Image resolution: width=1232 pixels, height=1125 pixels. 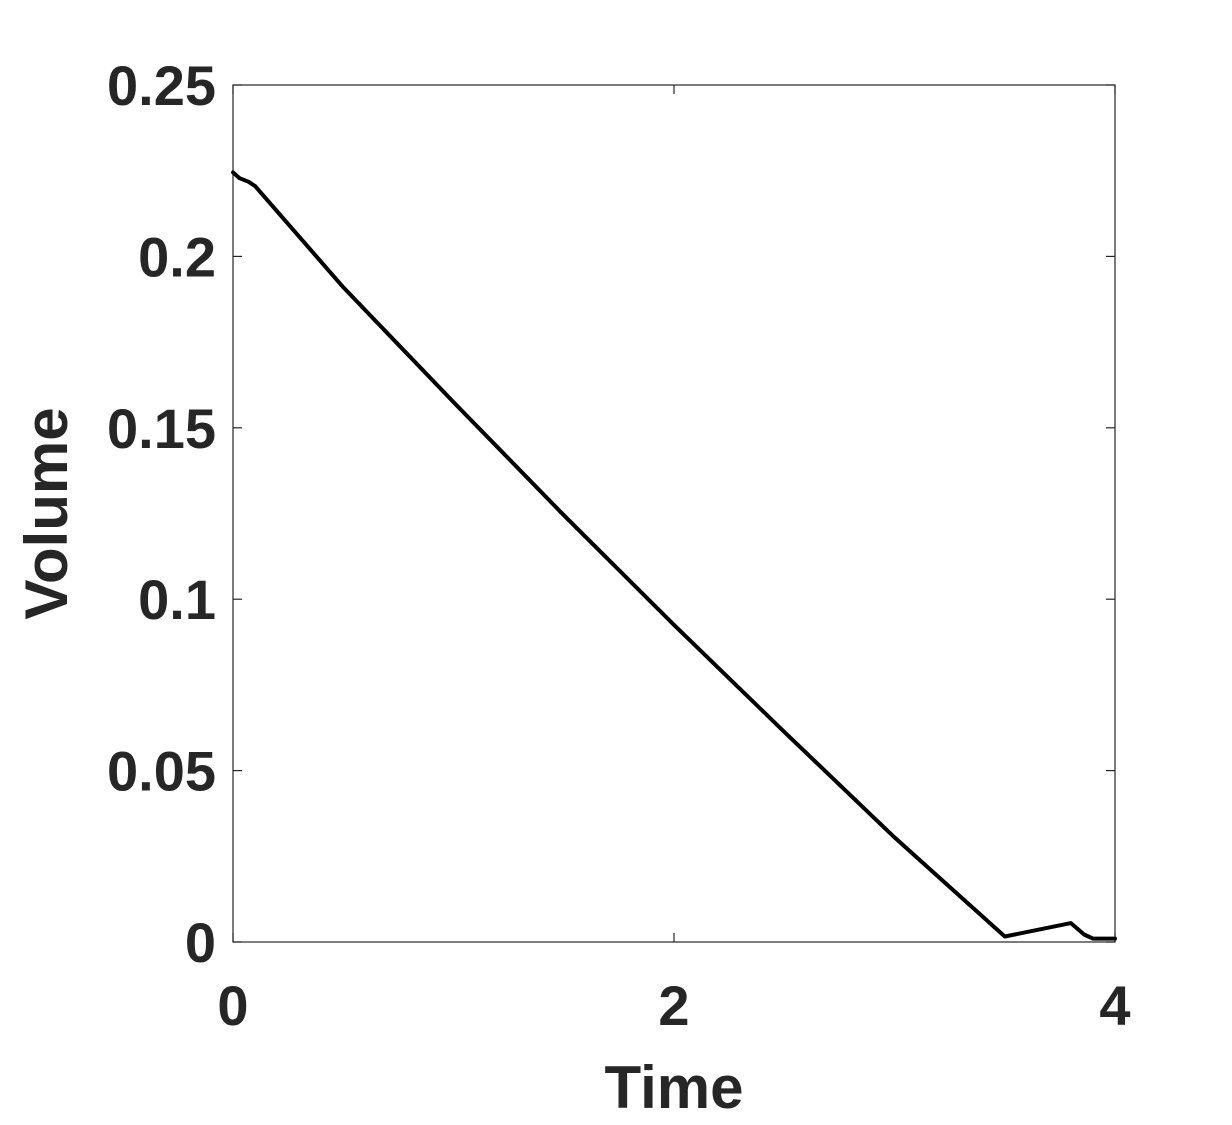 I want to click on y-tick-label: 0, so click(x=200, y=942).